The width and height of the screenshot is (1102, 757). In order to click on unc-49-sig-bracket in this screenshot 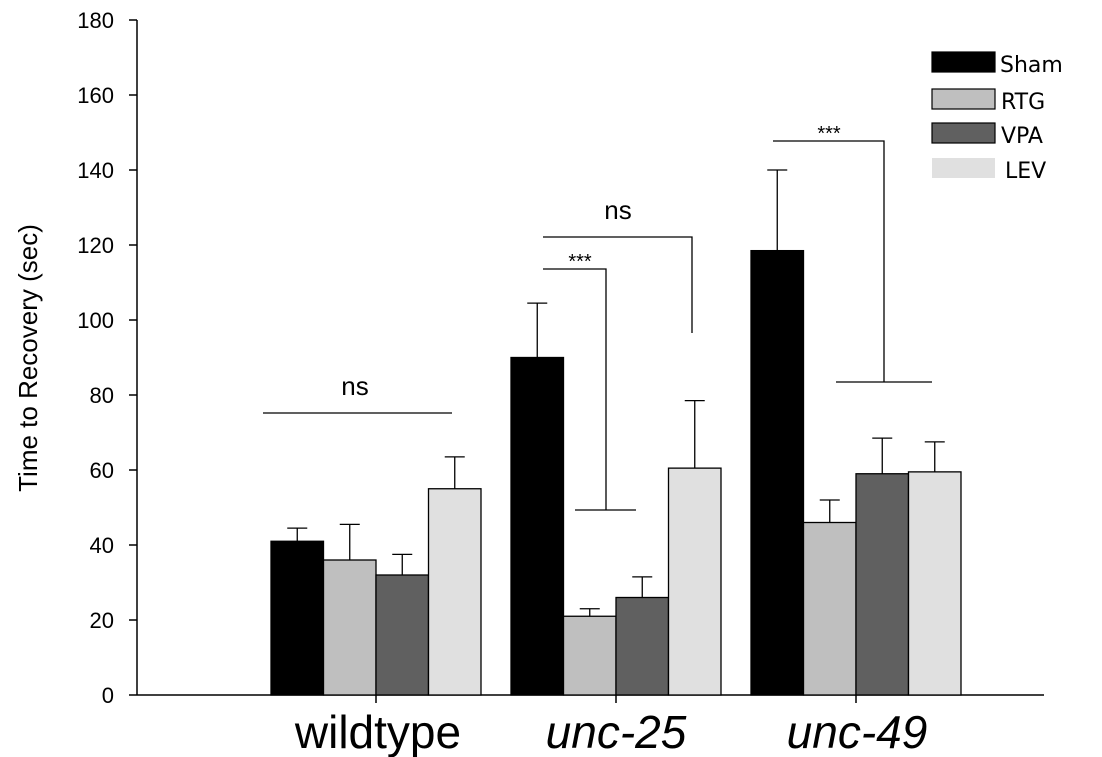, I will do `click(829, 261)`.